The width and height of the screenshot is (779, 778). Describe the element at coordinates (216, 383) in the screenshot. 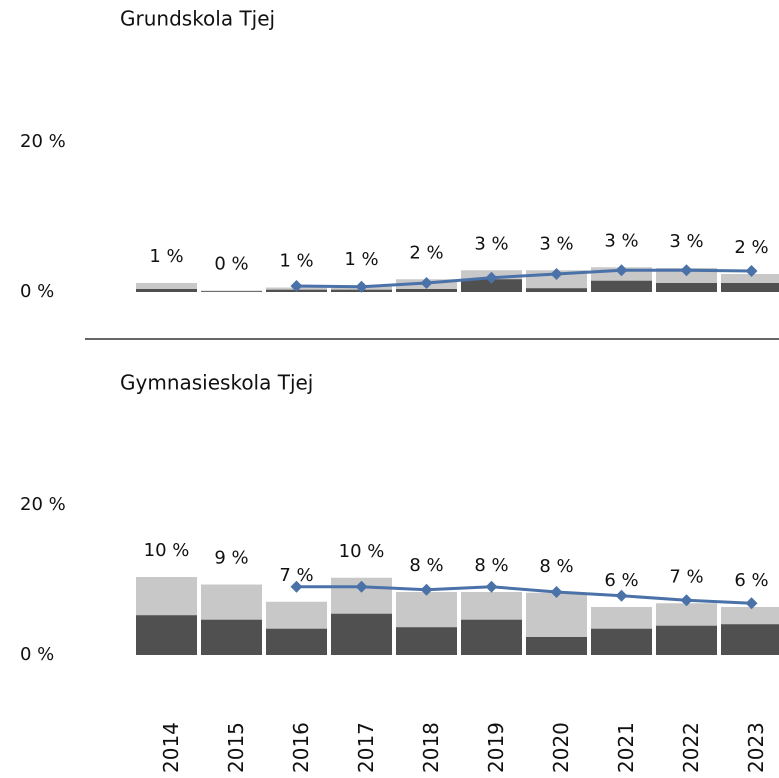

I see `chart-title: Gymnasieskola Tjej` at that location.